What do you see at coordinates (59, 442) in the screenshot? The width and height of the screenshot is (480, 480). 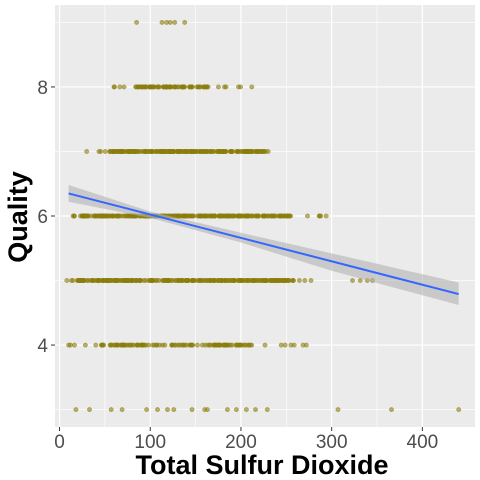 I see `x-tick-label: 0` at bounding box center [59, 442].